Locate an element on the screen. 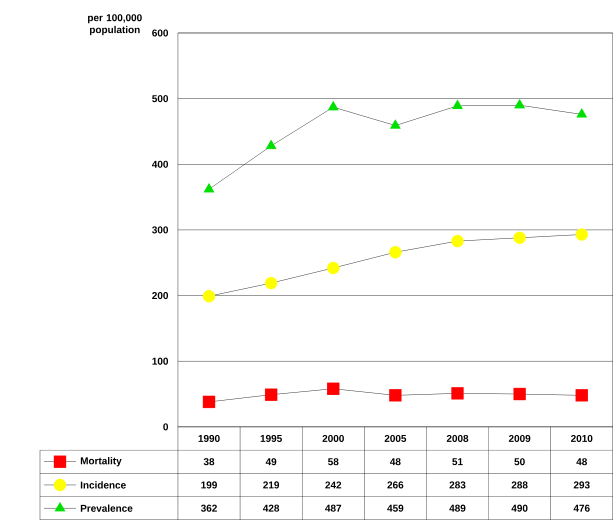  y-tick-label: 200 is located at coordinates (160, 296).